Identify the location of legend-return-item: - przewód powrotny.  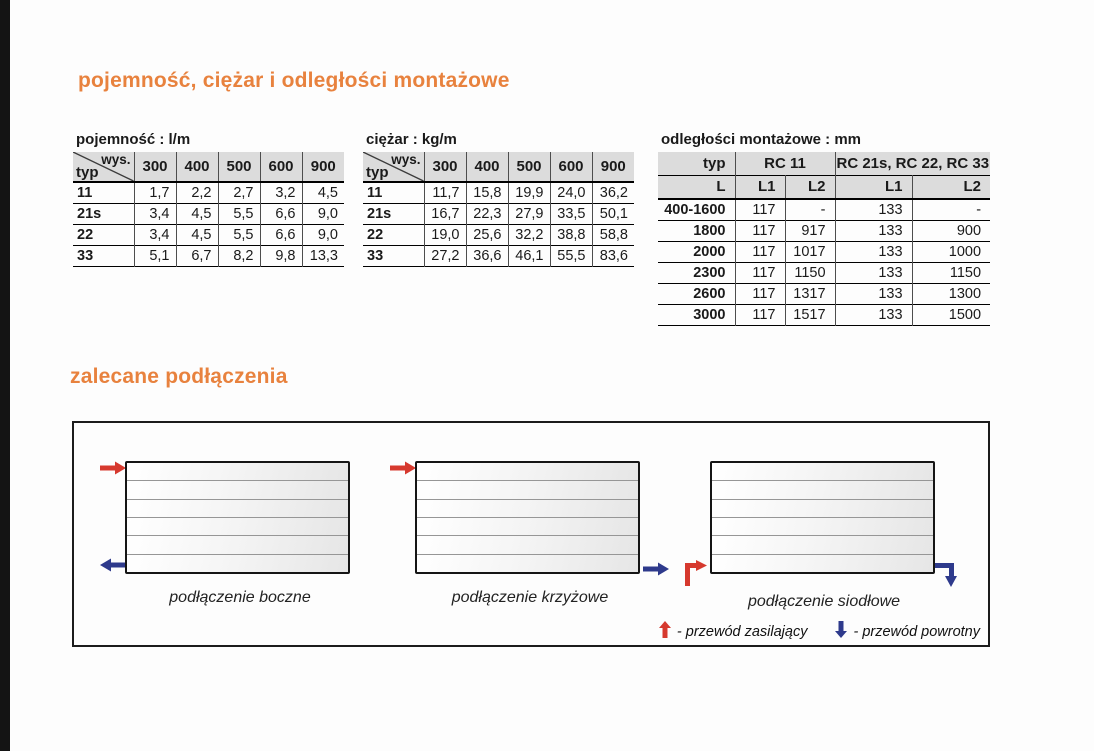
(907, 631).